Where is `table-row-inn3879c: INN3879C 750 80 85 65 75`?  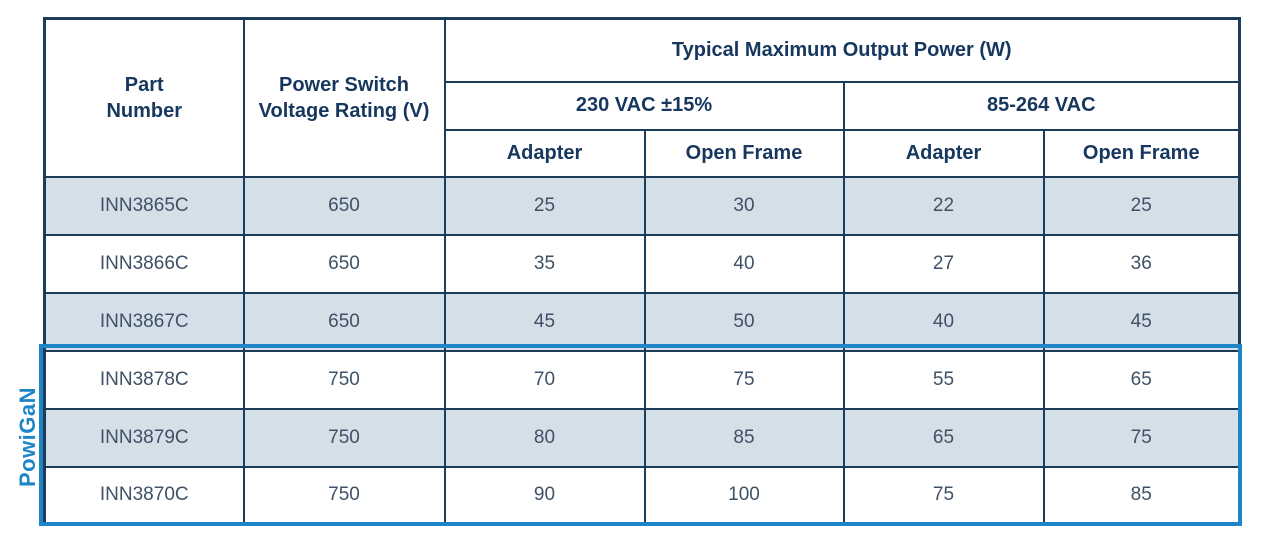 table-row-inn3879c: INN3879C 750 80 85 65 75 is located at coordinates (642, 437).